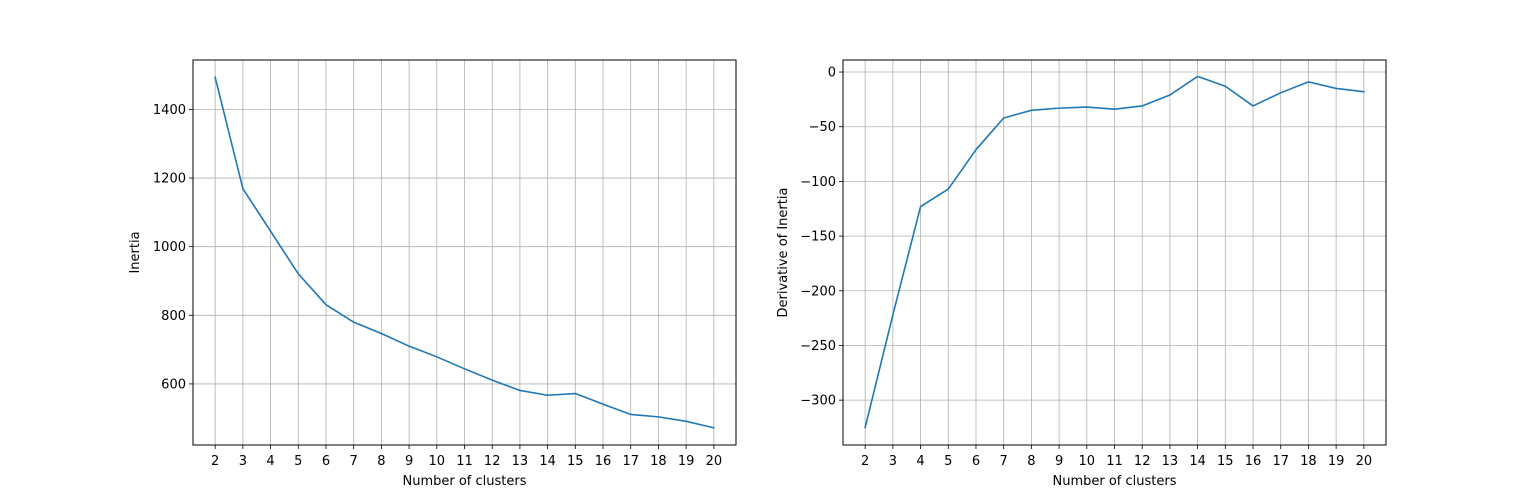 The width and height of the screenshot is (1540, 500). Describe the element at coordinates (822, 127) in the screenshot. I see `y-tick-label: −50` at that location.